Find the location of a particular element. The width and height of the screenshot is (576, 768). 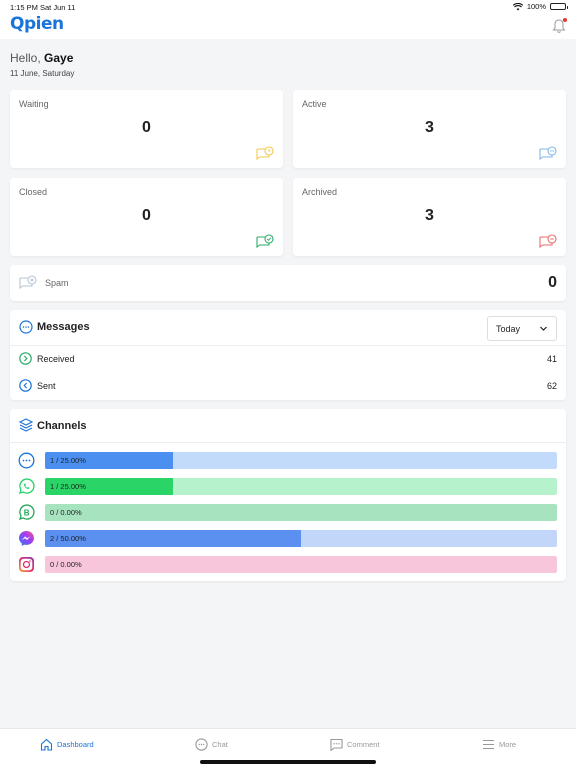

messages-period-select: Today is located at coordinates (522, 328).